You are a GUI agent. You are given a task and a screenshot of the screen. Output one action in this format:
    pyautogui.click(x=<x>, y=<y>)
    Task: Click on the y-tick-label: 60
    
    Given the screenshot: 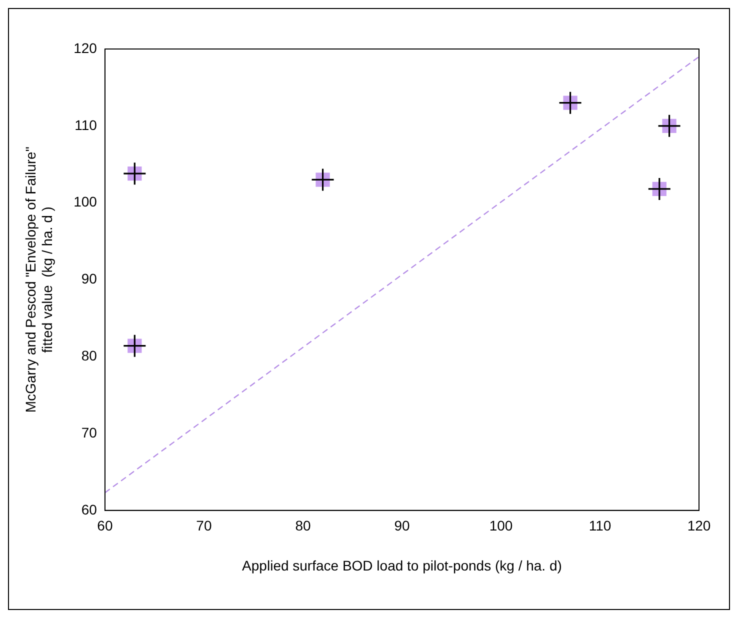 What is the action you would take?
    pyautogui.click(x=89, y=509)
    